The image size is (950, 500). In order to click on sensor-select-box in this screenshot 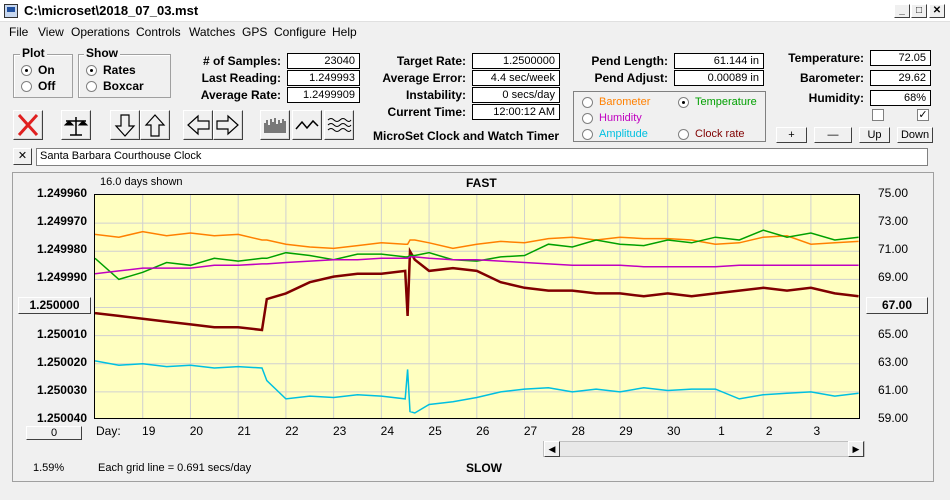, I will do `click(669, 116)`.